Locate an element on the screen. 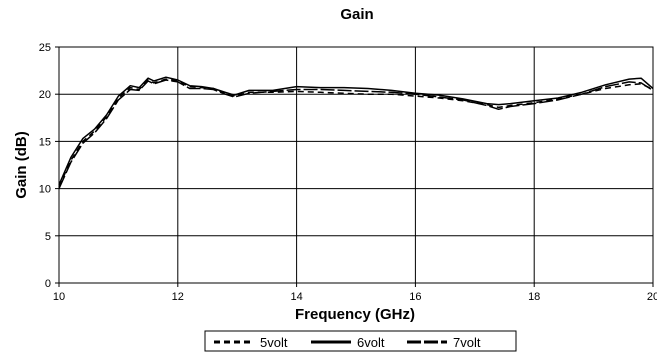 The image size is (657, 356). legend: 5volt 6volt 7volt is located at coordinates (360, 341).